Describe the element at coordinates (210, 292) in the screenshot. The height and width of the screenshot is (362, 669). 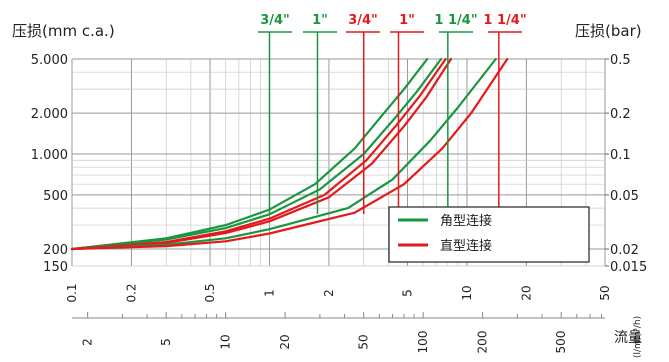
I see `x-tick-label-m3h: 0.5` at that location.